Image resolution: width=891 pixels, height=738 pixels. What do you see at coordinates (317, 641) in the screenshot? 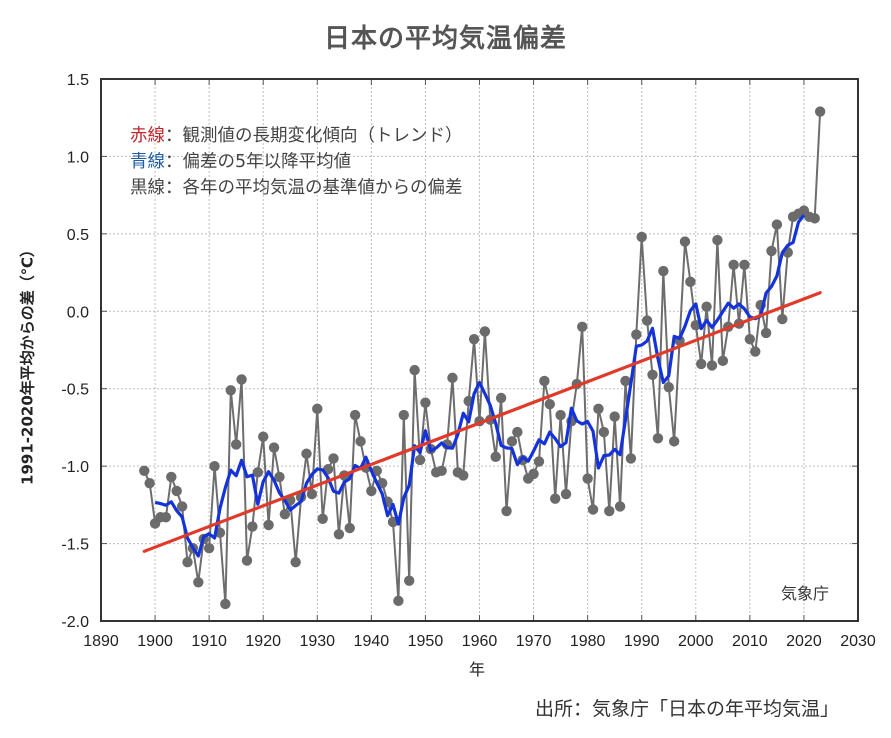
I see `x-tick-label: 1930` at bounding box center [317, 641].